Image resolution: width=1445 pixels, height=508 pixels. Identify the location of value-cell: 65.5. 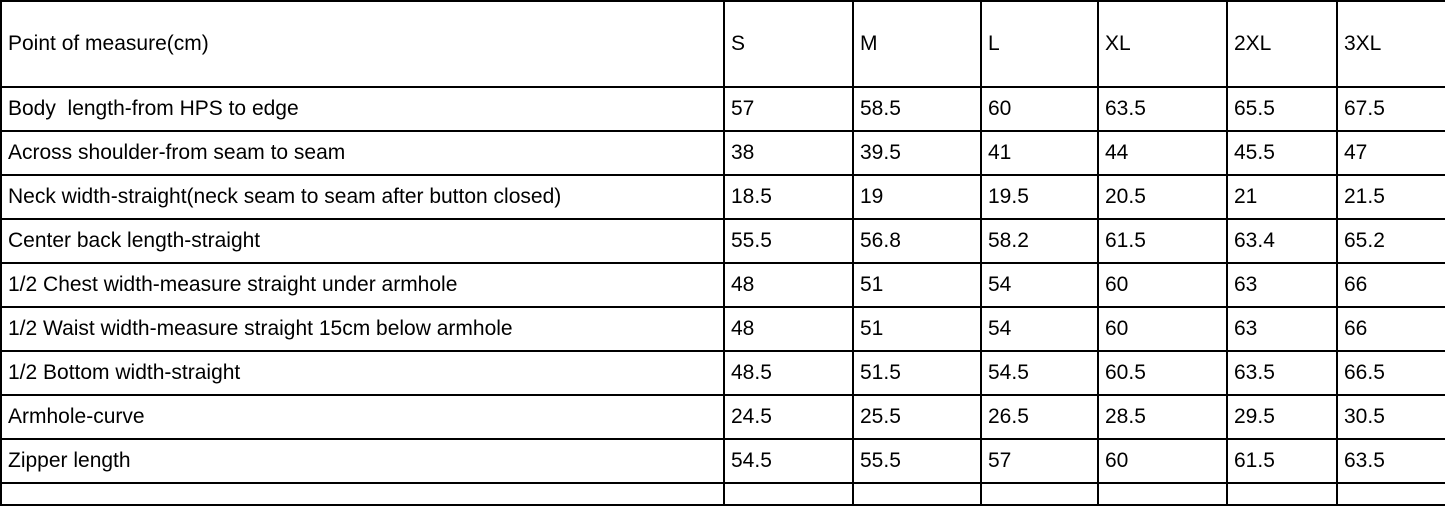
(1282, 109).